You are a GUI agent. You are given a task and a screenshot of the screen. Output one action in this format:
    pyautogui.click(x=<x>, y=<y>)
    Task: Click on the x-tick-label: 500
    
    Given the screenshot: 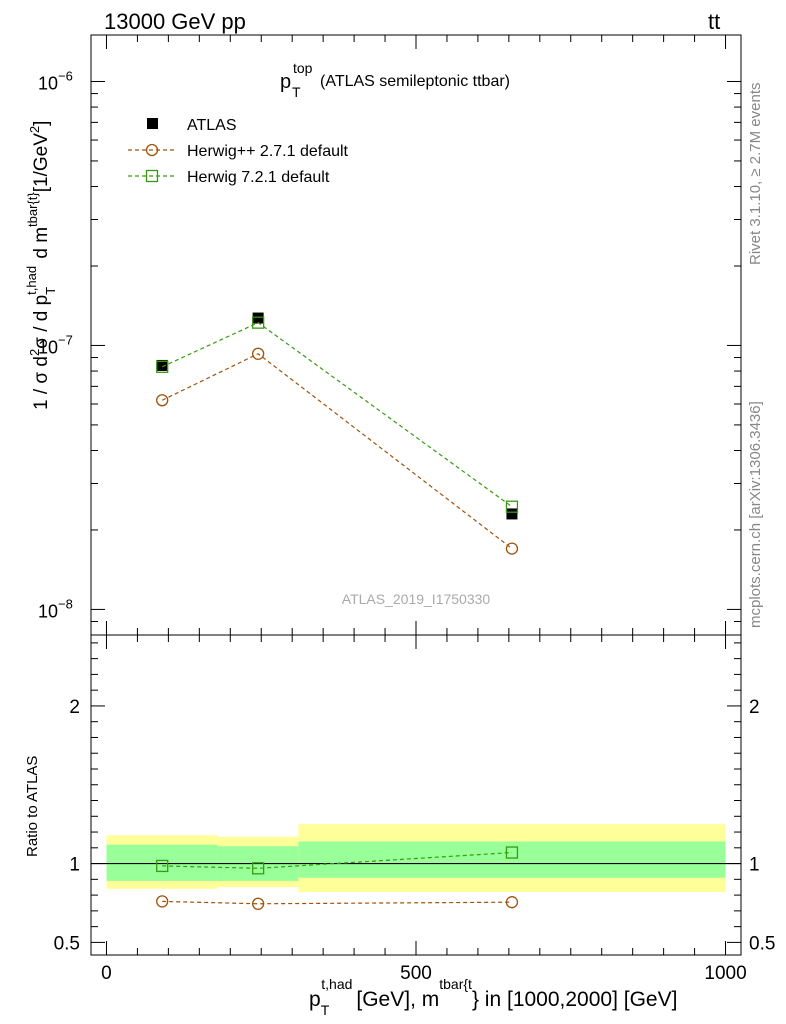 What is the action you would take?
    pyautogui.click(x=416, y=973)
    